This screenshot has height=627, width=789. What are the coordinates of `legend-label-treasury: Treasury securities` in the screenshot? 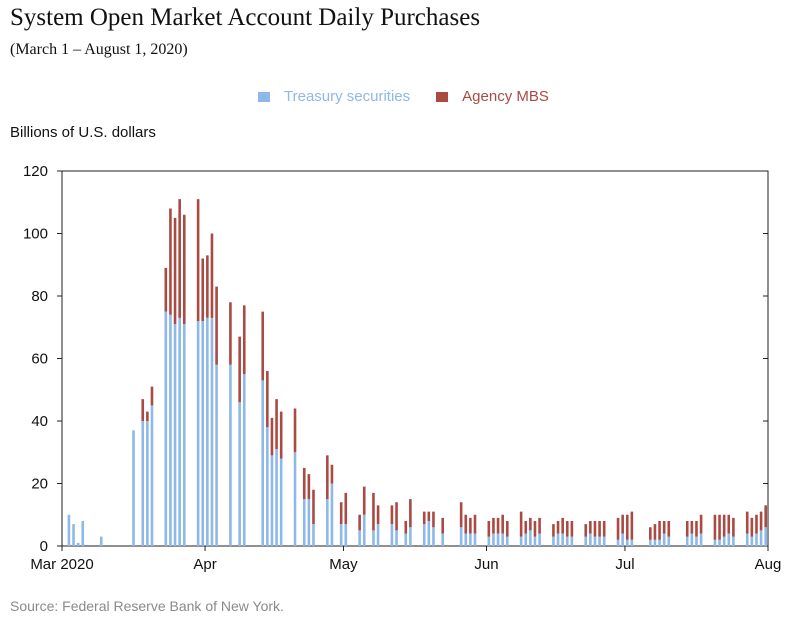 It's located at (347, 96).